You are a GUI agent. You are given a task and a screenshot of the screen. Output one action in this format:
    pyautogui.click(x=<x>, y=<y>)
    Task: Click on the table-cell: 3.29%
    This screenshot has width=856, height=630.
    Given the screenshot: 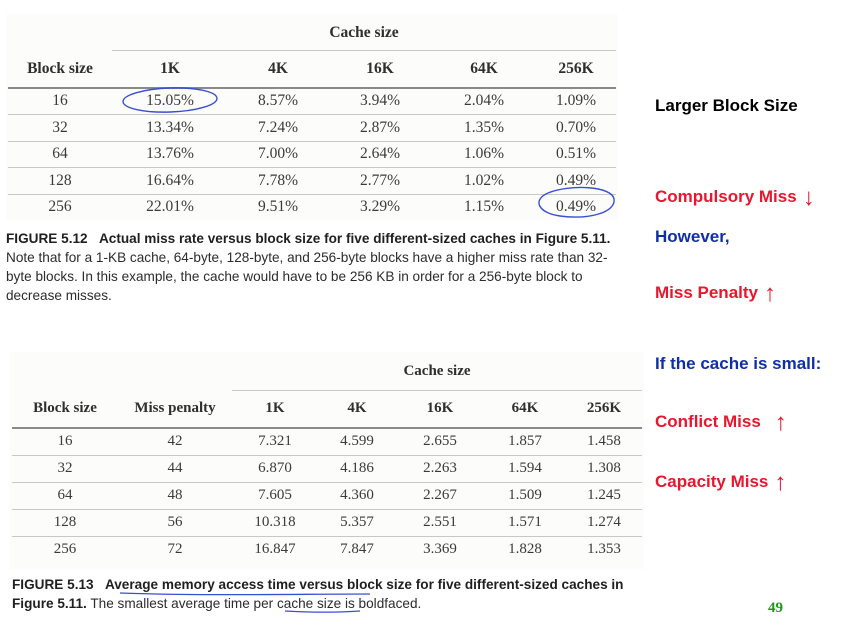 What is the action you would take?
    pyautogui.click(x=380, y=207)
    